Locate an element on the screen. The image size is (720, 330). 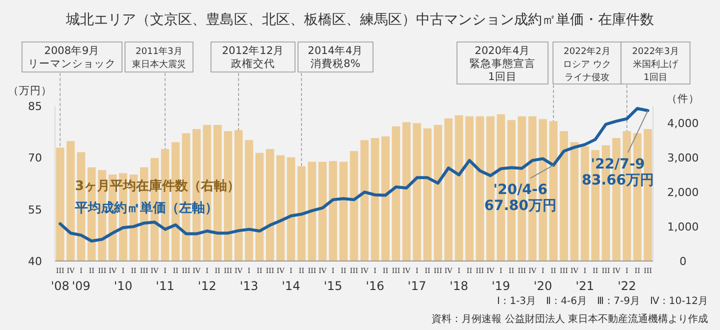
text: 2020年4月緊急事態宣言1回目 is located at coordinates (503, 64).